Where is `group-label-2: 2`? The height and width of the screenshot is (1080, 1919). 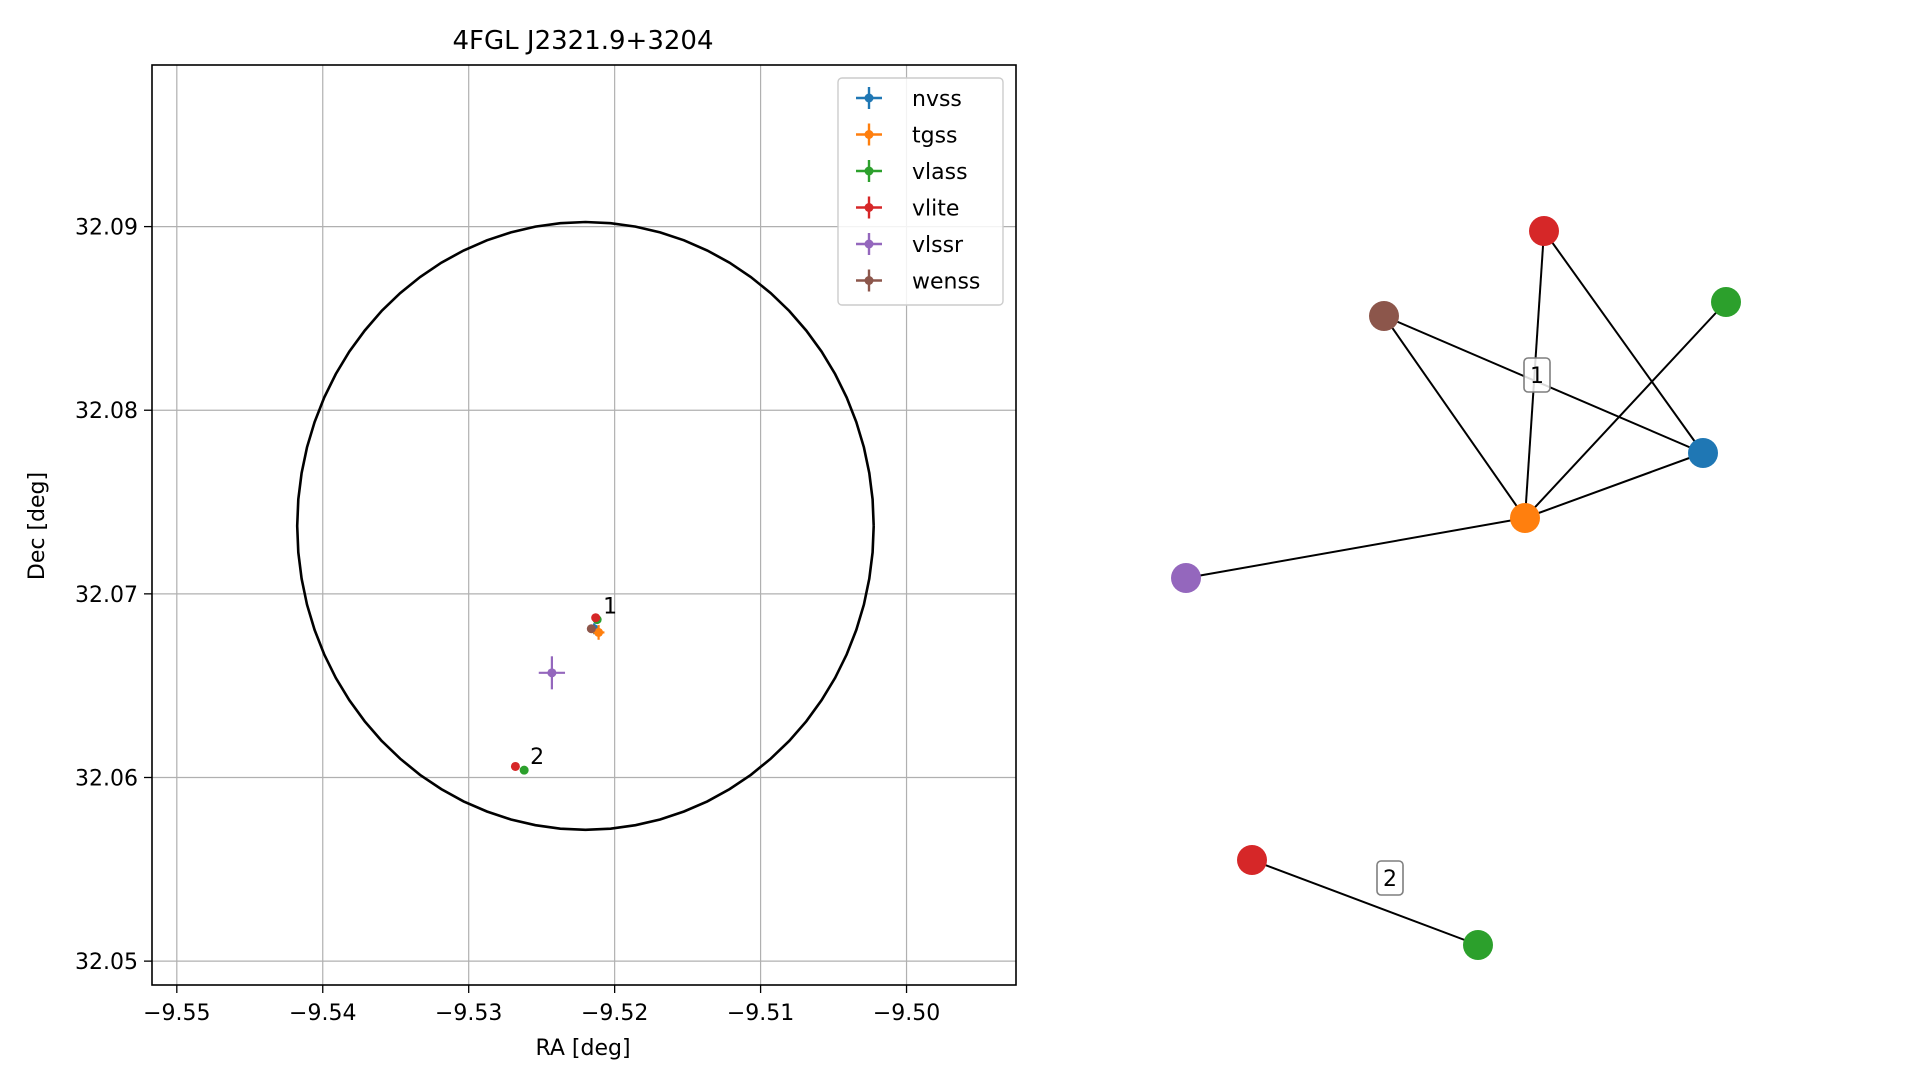
group-label-2: 2 is located at coordinates (1390, 878).